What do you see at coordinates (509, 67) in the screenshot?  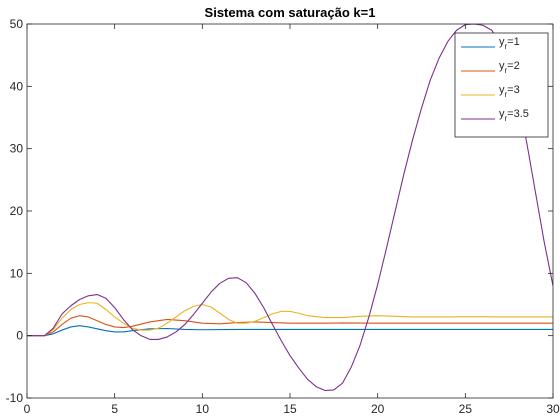 I see `legend-label: yr=2` at bounding box center [509, 67].